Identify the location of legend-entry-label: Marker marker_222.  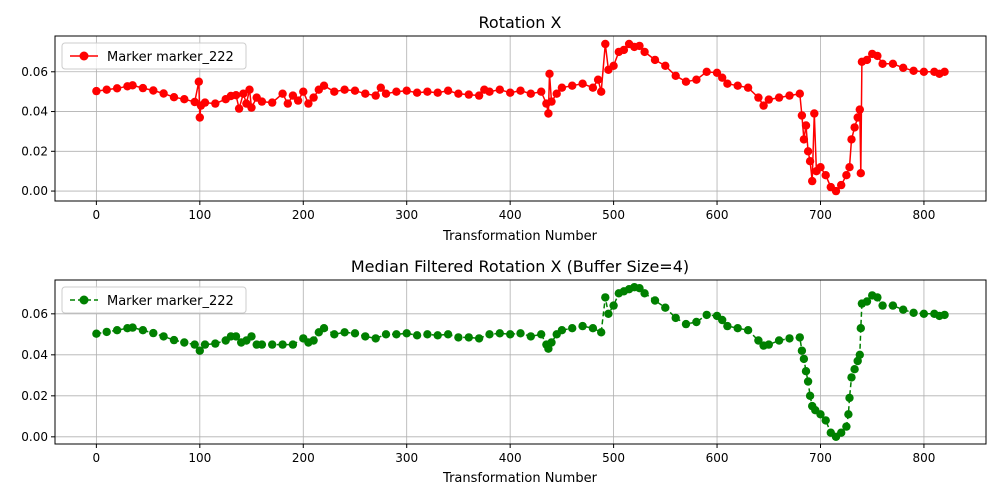
(170, 57).